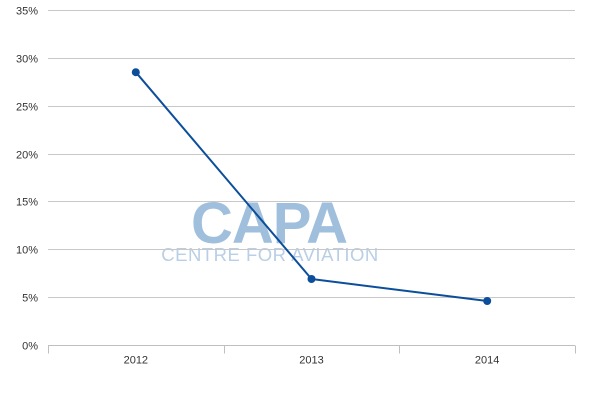 This screenshot has height=400, width=600. Describe the element at coordinates (27, 108) in the screenshot. I see `y-tick-label: 25%` at that location.